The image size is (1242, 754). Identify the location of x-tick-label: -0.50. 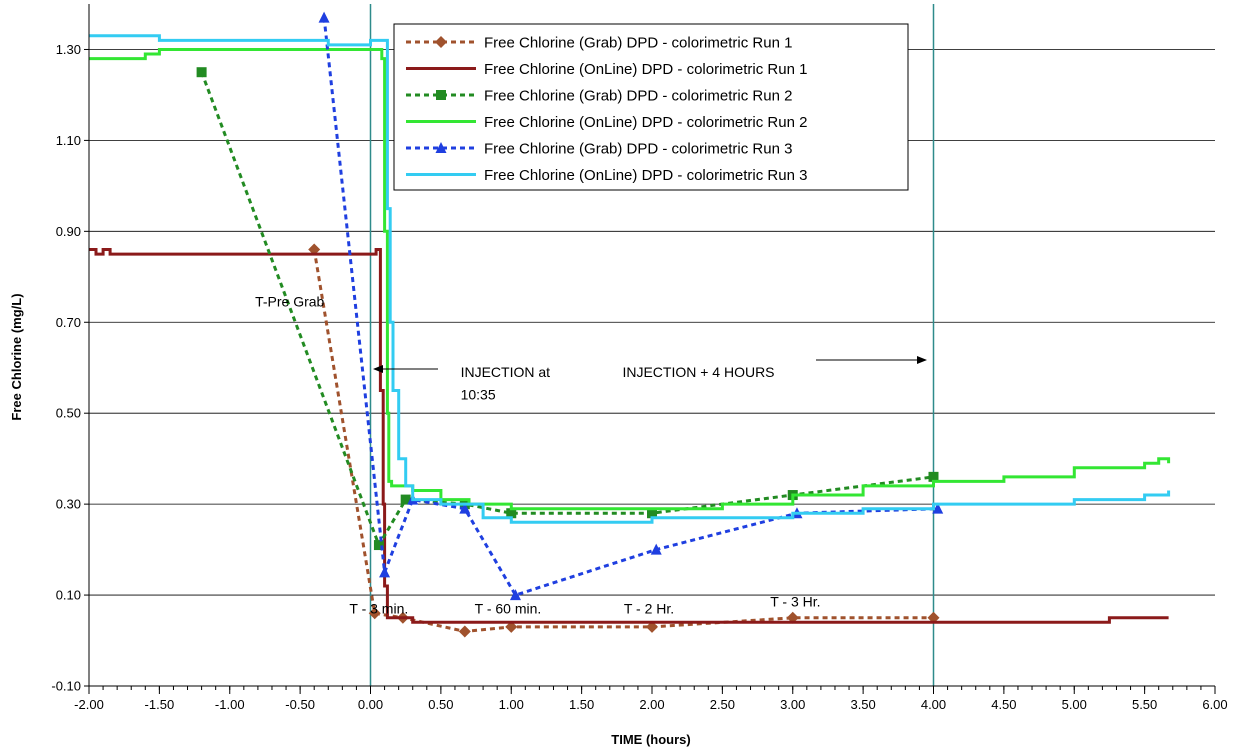
(300, 704).